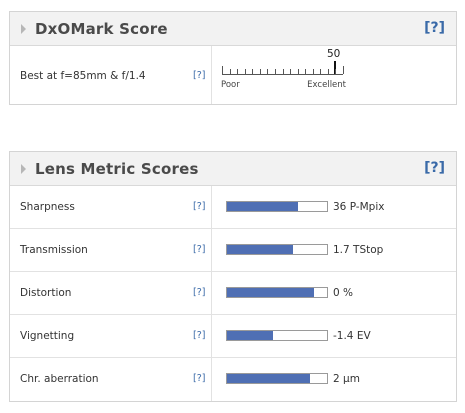 The image size is (465, 413). I want to click on dxomark-score-help-link: [?], so click(434, 28).